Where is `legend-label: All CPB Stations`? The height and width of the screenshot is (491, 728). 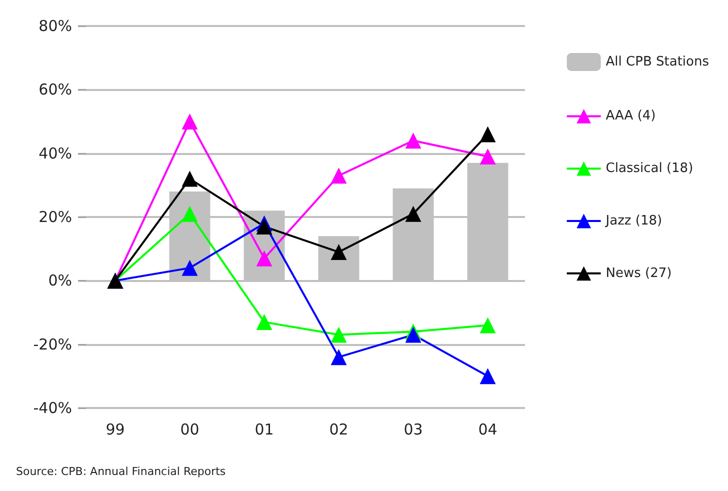
legend-label: All CPB Stations is located at coordinates (658, 62).